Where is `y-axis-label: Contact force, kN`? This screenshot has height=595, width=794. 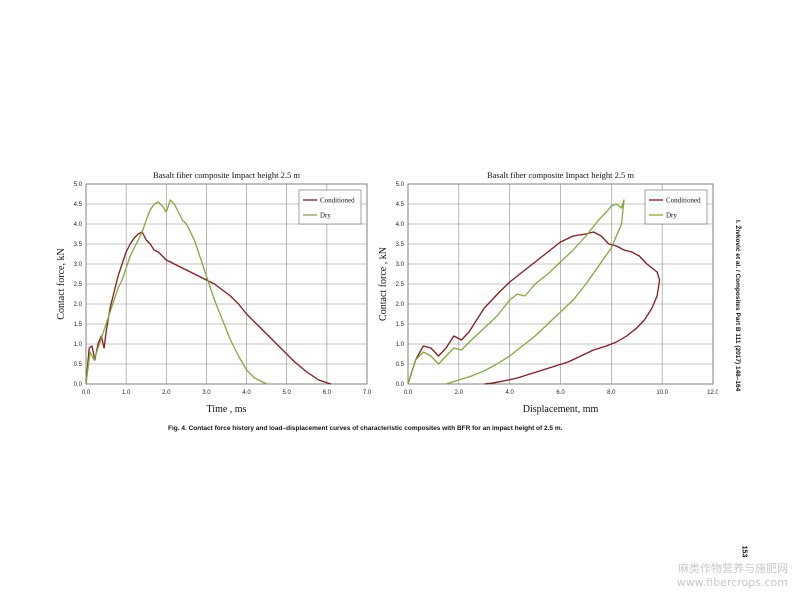 y-axis-label: Contact force, kN is located at coordinates (61, 283).